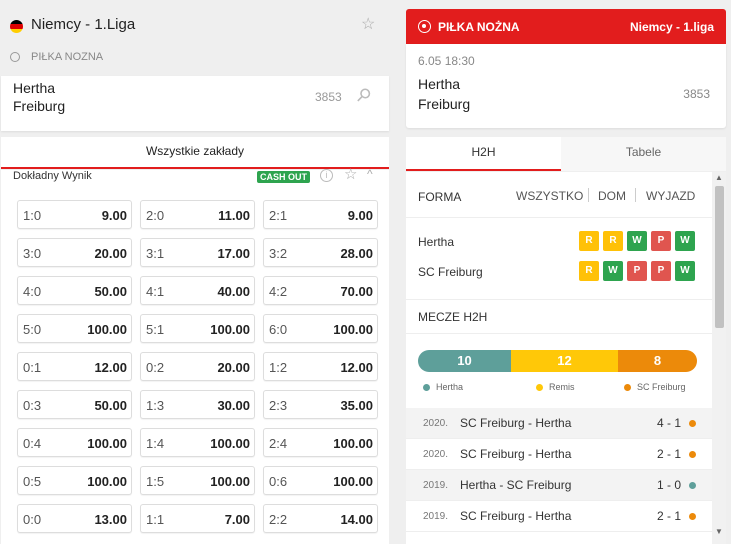  Describe the element at coordinates (320, 214) in the screenshot. I see `odd-button: 2:1 9.00` at that location.